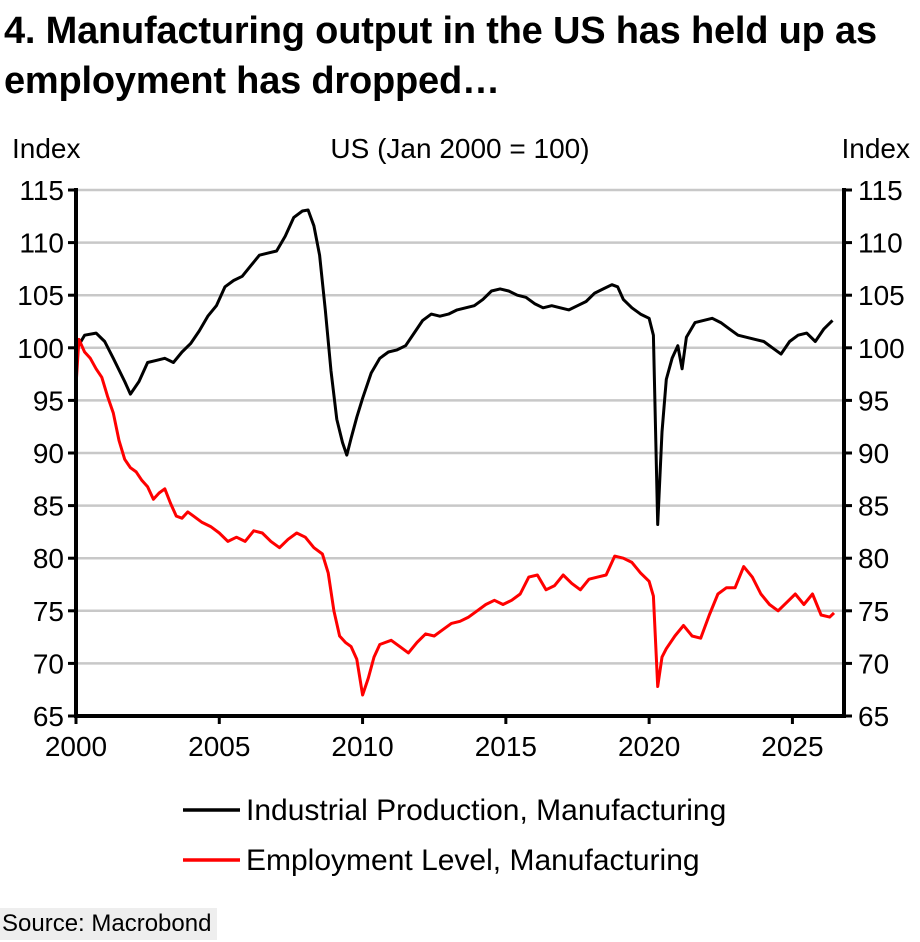  What do you see at coordinates (48, 453) in the screenshot?
I see `y-tick-label-left: 90` at bounding box center [48, 453].